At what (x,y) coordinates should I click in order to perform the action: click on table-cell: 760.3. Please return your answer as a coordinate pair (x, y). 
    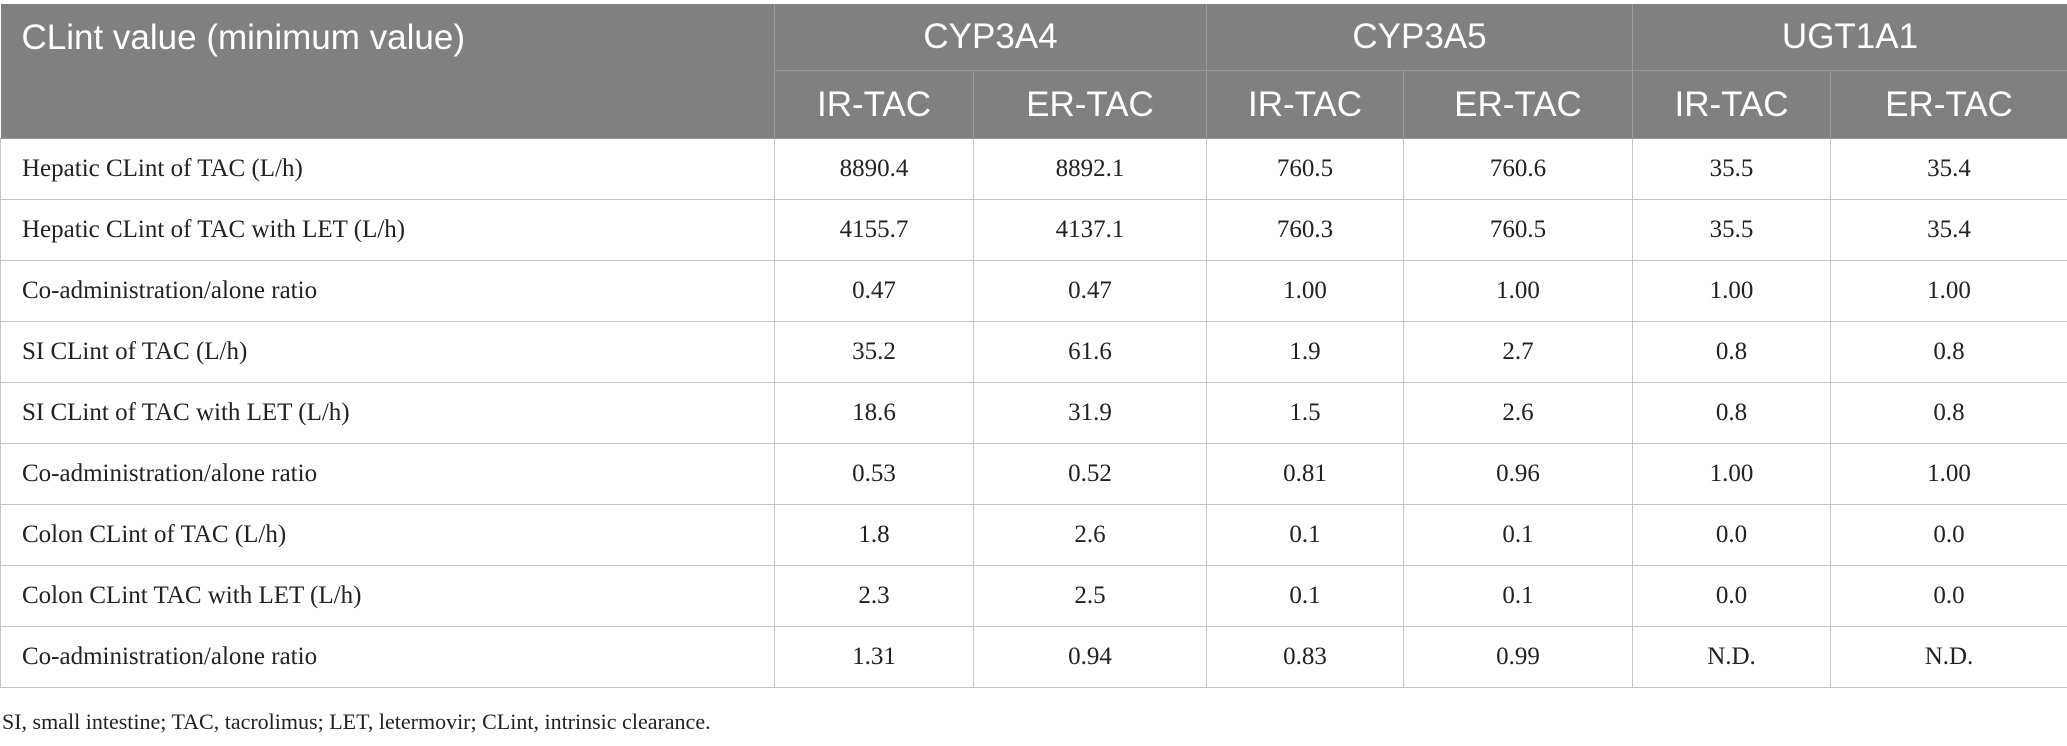
    Looking at the image, I should click on (1305, 230).